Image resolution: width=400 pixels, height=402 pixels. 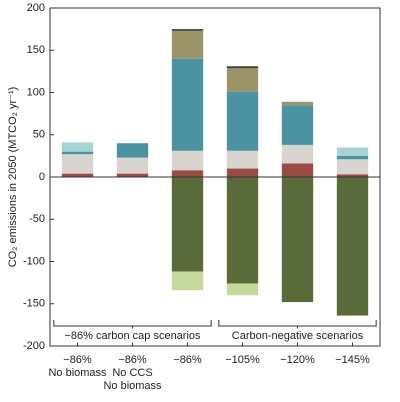 I want to click on x-tick-label: −86%, so click(x=187, y=360).